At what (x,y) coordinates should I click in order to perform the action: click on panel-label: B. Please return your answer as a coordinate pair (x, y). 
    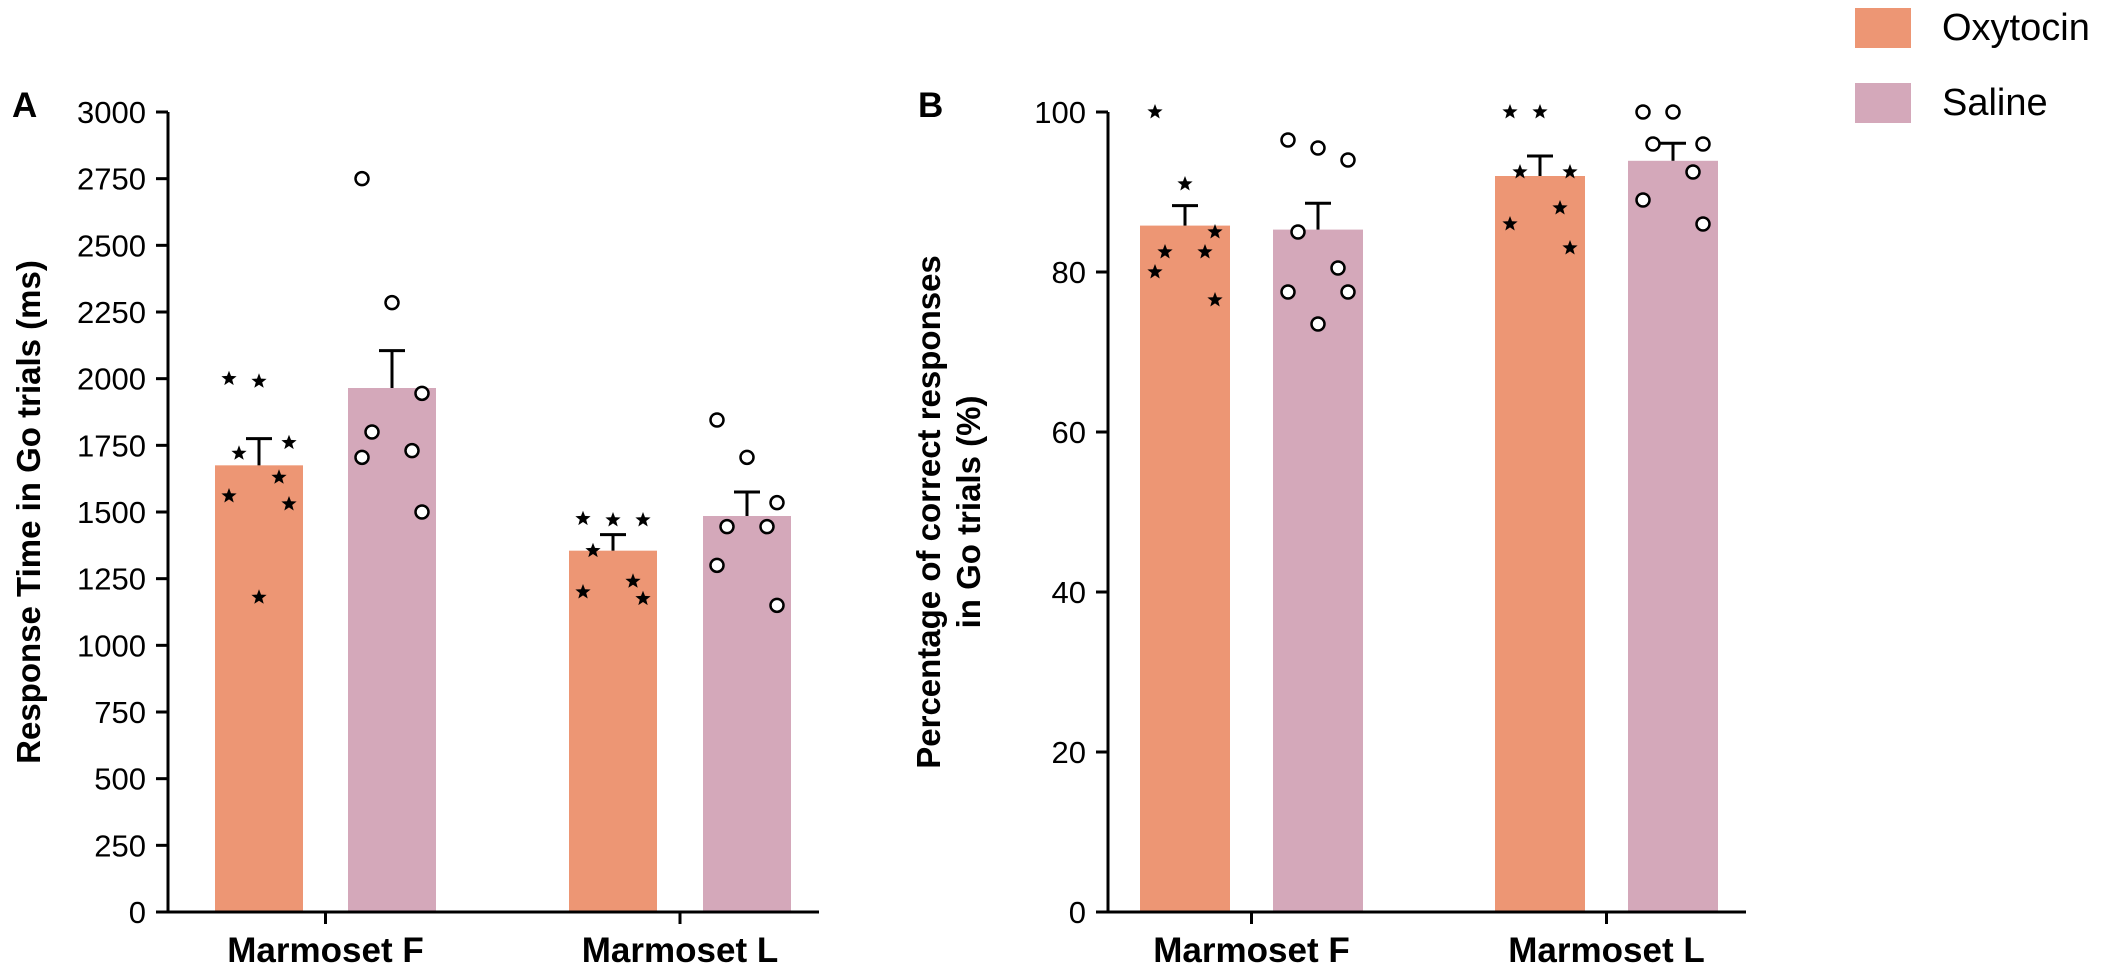
    Looking at the image, I should click on (930, 105).